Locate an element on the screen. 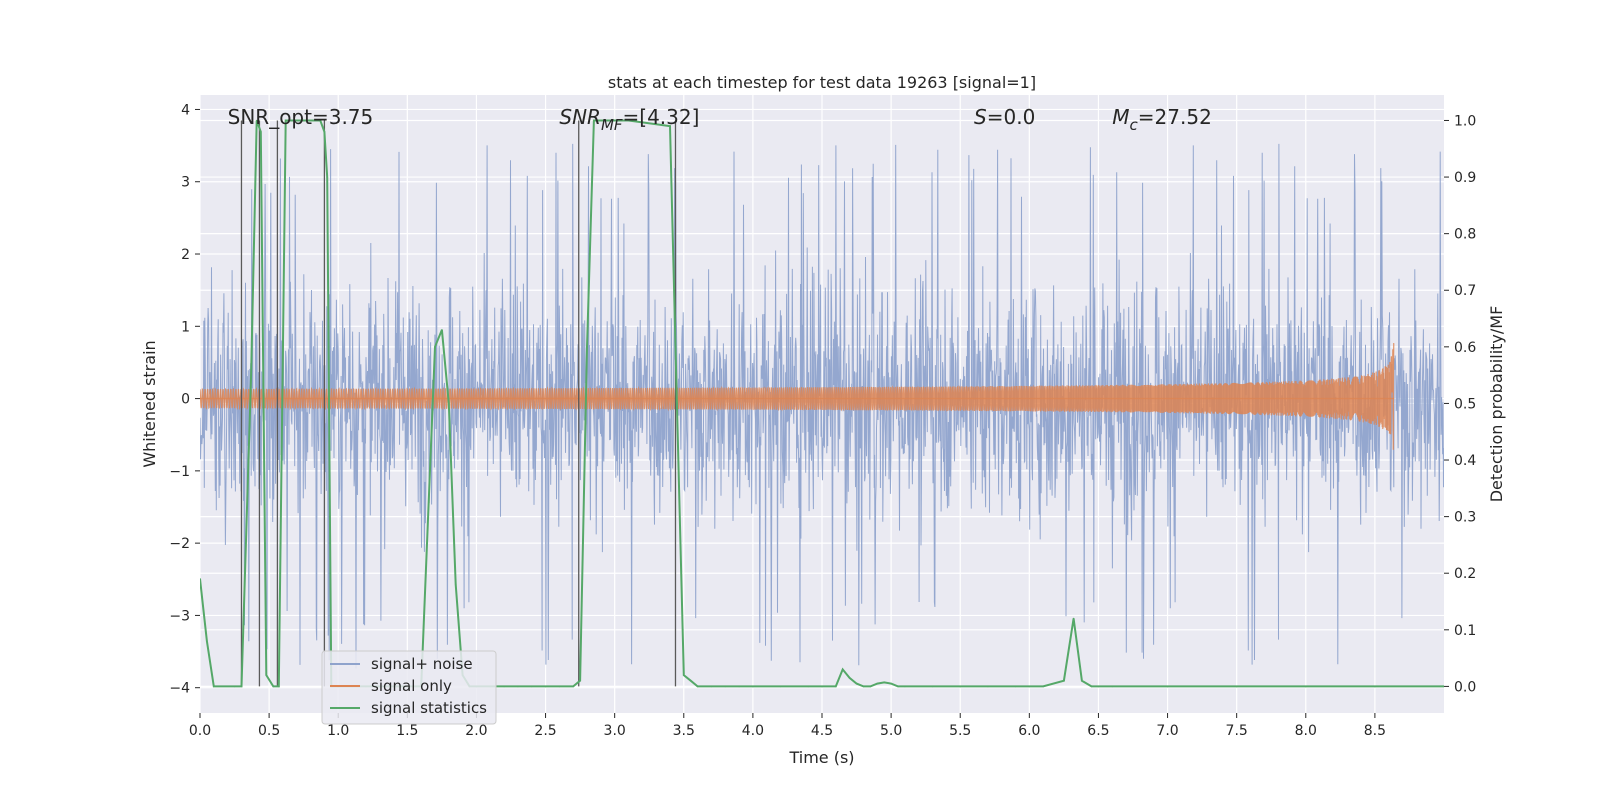 The height and width of the screenshot is (800, 1600). legend-box is located at coordinates (409, 687).